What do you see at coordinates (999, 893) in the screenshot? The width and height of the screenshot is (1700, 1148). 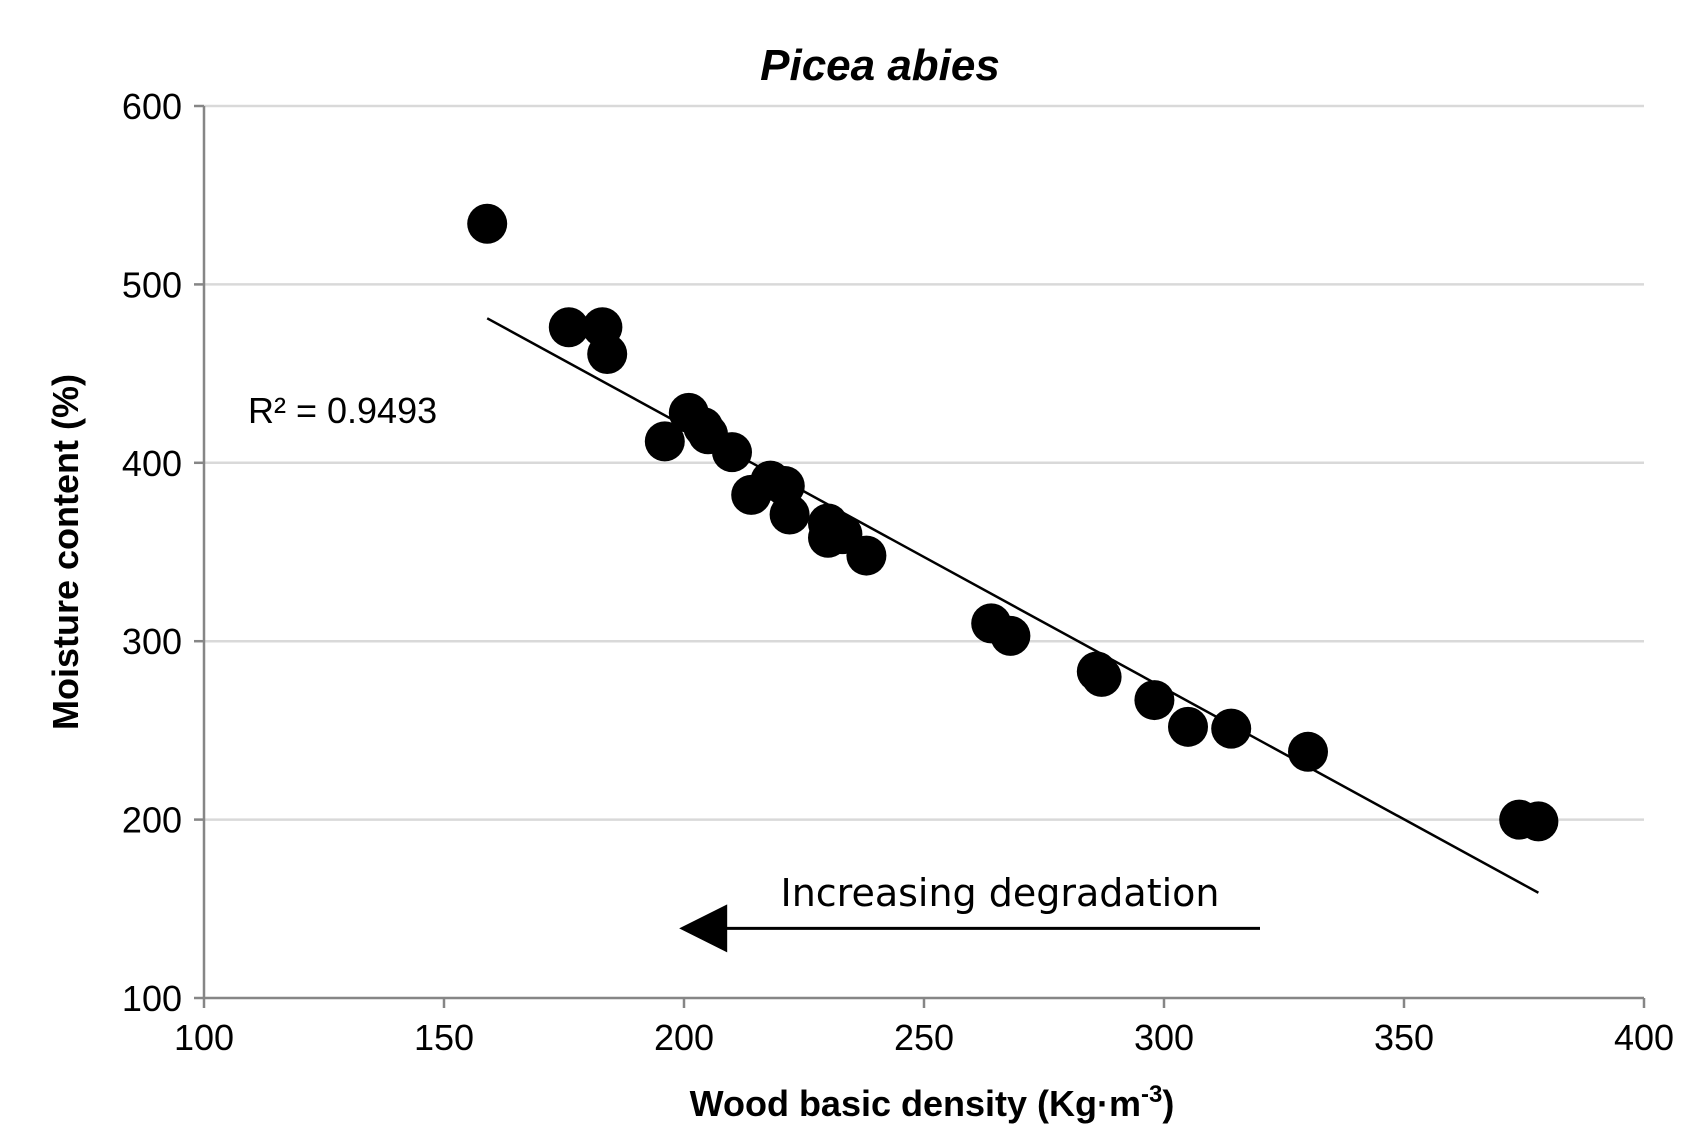 I see `degradation-label: Increasing degradation` at bounding box center [999, 893].